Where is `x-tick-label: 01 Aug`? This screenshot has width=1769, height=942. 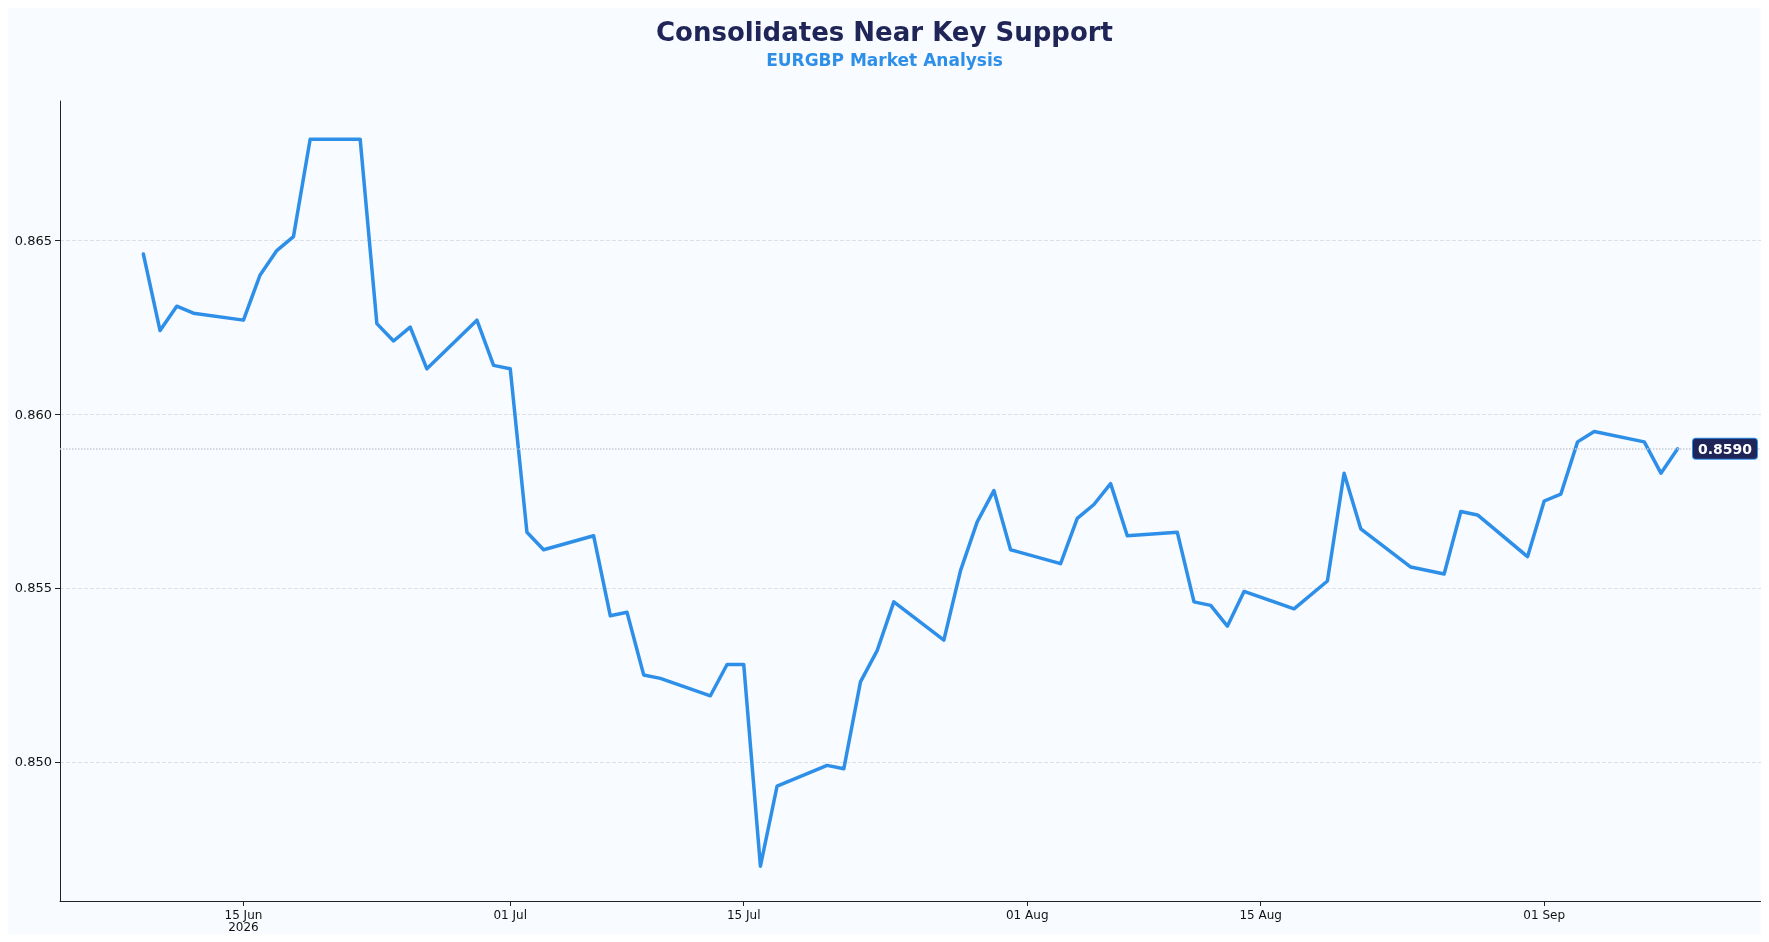 x-tick-label: 01 Aug is located at coordinates (1027, 915).